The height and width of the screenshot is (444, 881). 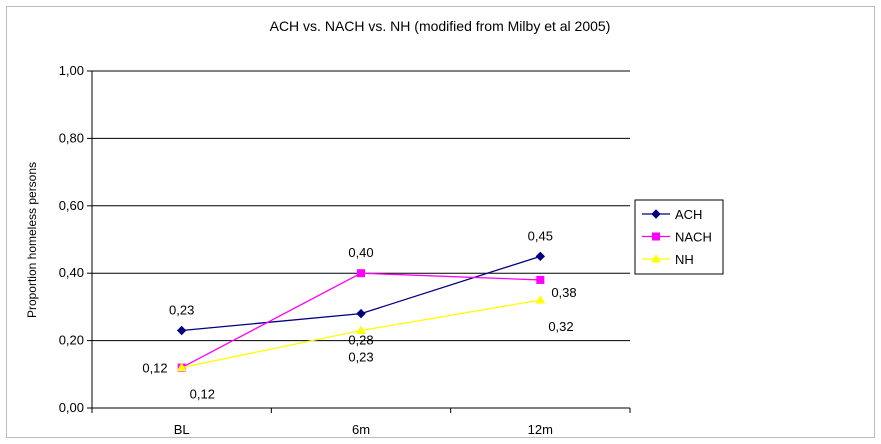 What do you see at coordinates (656, 214) in the screenshot?
I see `legend-marker-ach` at bounding box center [656, 214].